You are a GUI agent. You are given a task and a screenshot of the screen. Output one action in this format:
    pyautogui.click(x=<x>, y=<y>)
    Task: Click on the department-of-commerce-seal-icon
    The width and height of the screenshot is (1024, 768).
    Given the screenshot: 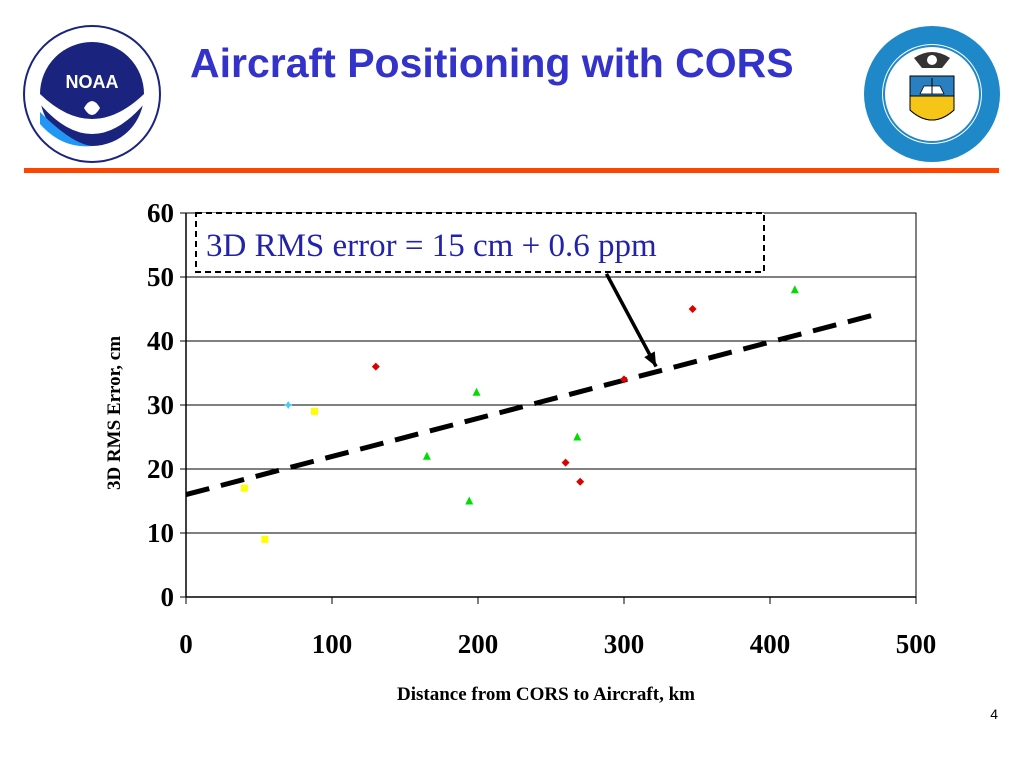 What is the action you would take?
    pyautogui.click(x=932, y=94)
    